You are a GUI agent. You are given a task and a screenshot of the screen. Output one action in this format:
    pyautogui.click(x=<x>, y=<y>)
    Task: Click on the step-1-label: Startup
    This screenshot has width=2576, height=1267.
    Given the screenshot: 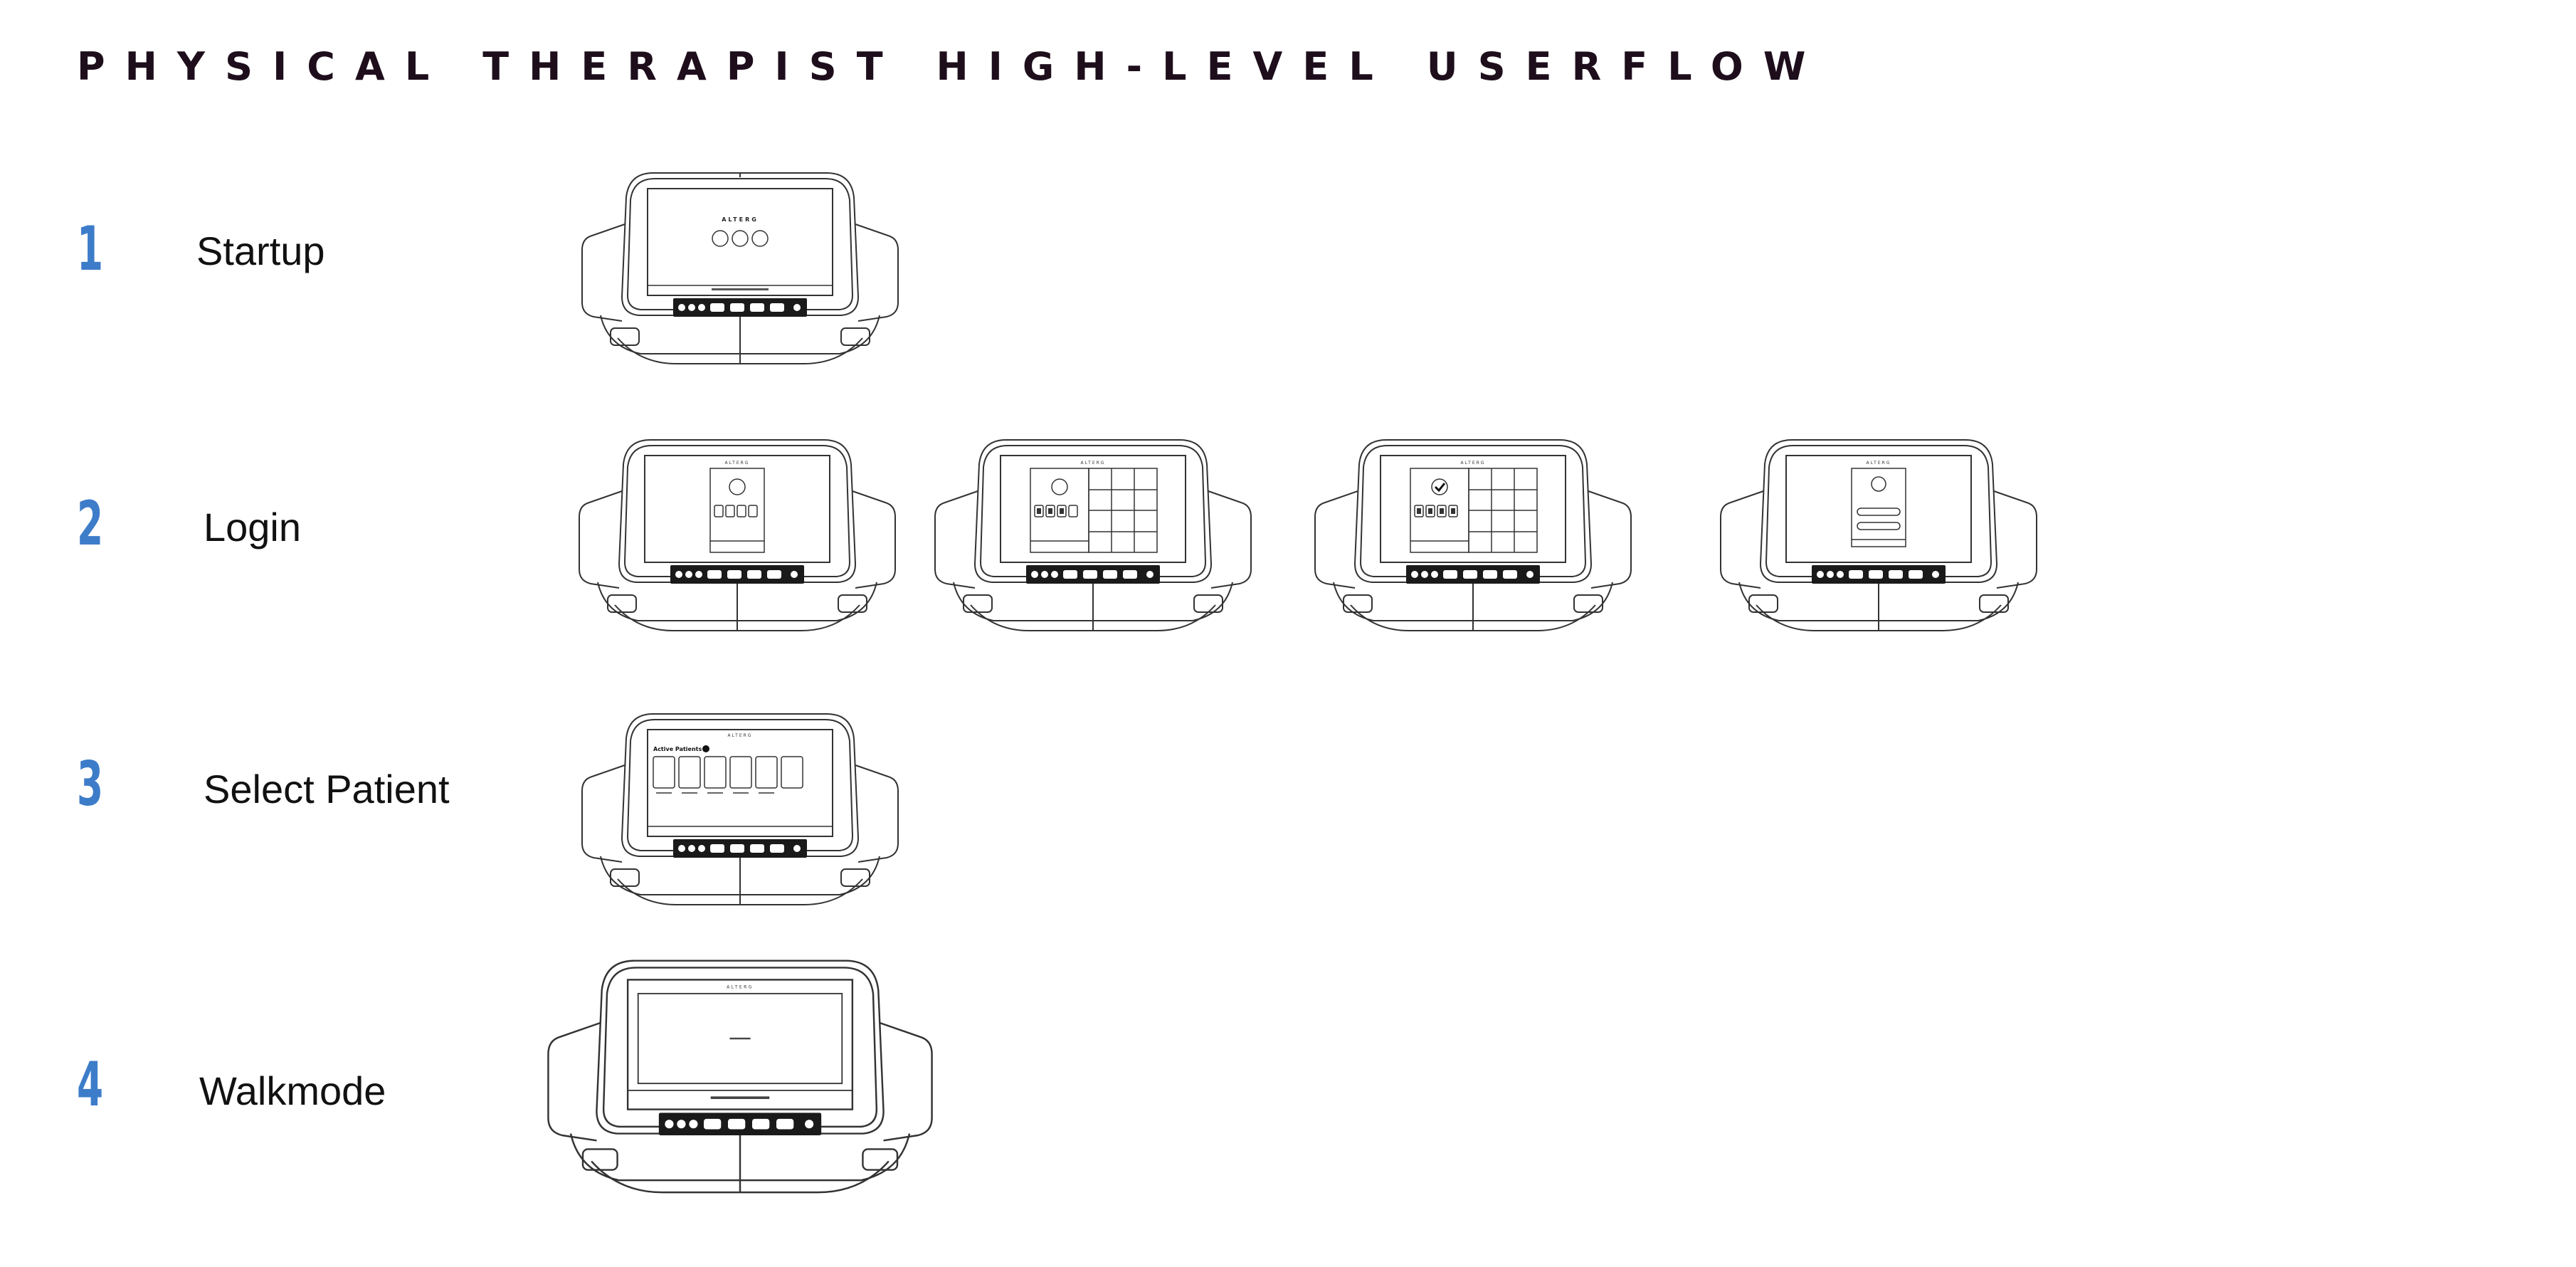 What is the action you would take?
    pyautogui.click(x=260, y=250)
    